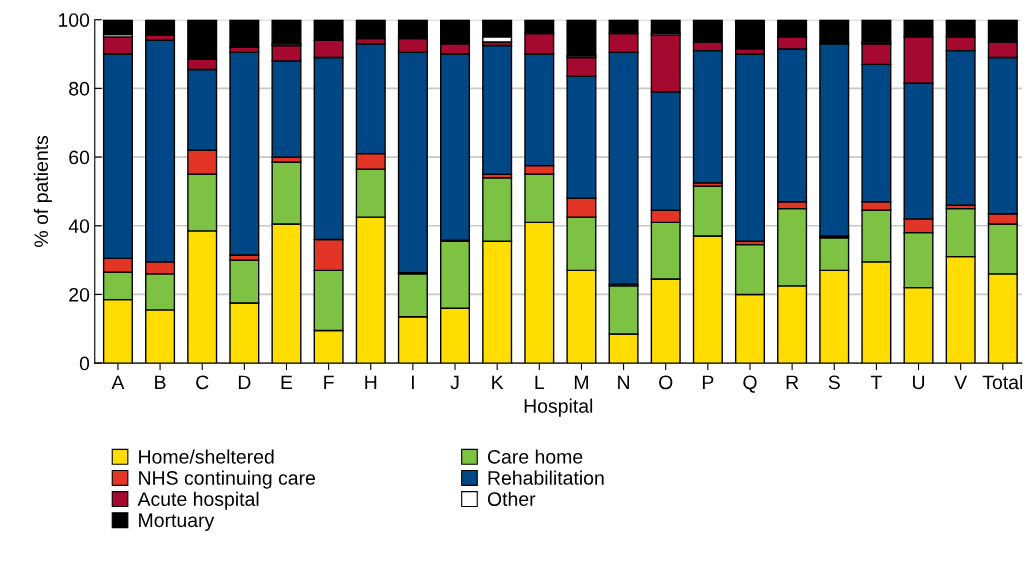 The width and height of the screenshot is (1030, 563). What do you see at coordinates (371, 382) in the screenshot?
I see `x-tick-label: H` at bounding box center [371, 382].